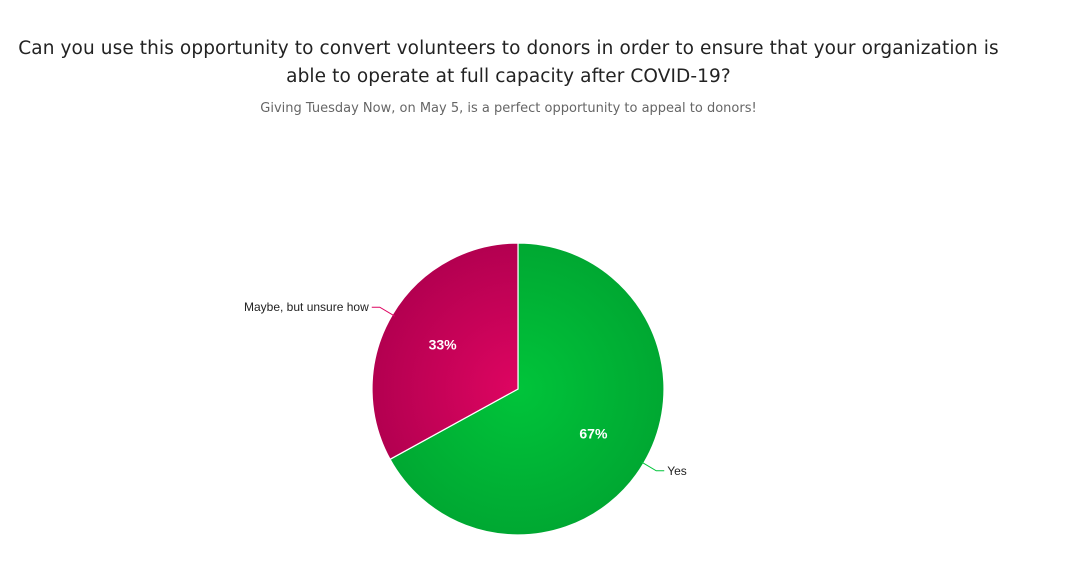 The height and width of the screenshot is (564, 1077). What do you see at coordinates (383, 311) in the screenshot?
I see `leader-line-maybe-but-unsure-how` at bounding box center [383, 311].